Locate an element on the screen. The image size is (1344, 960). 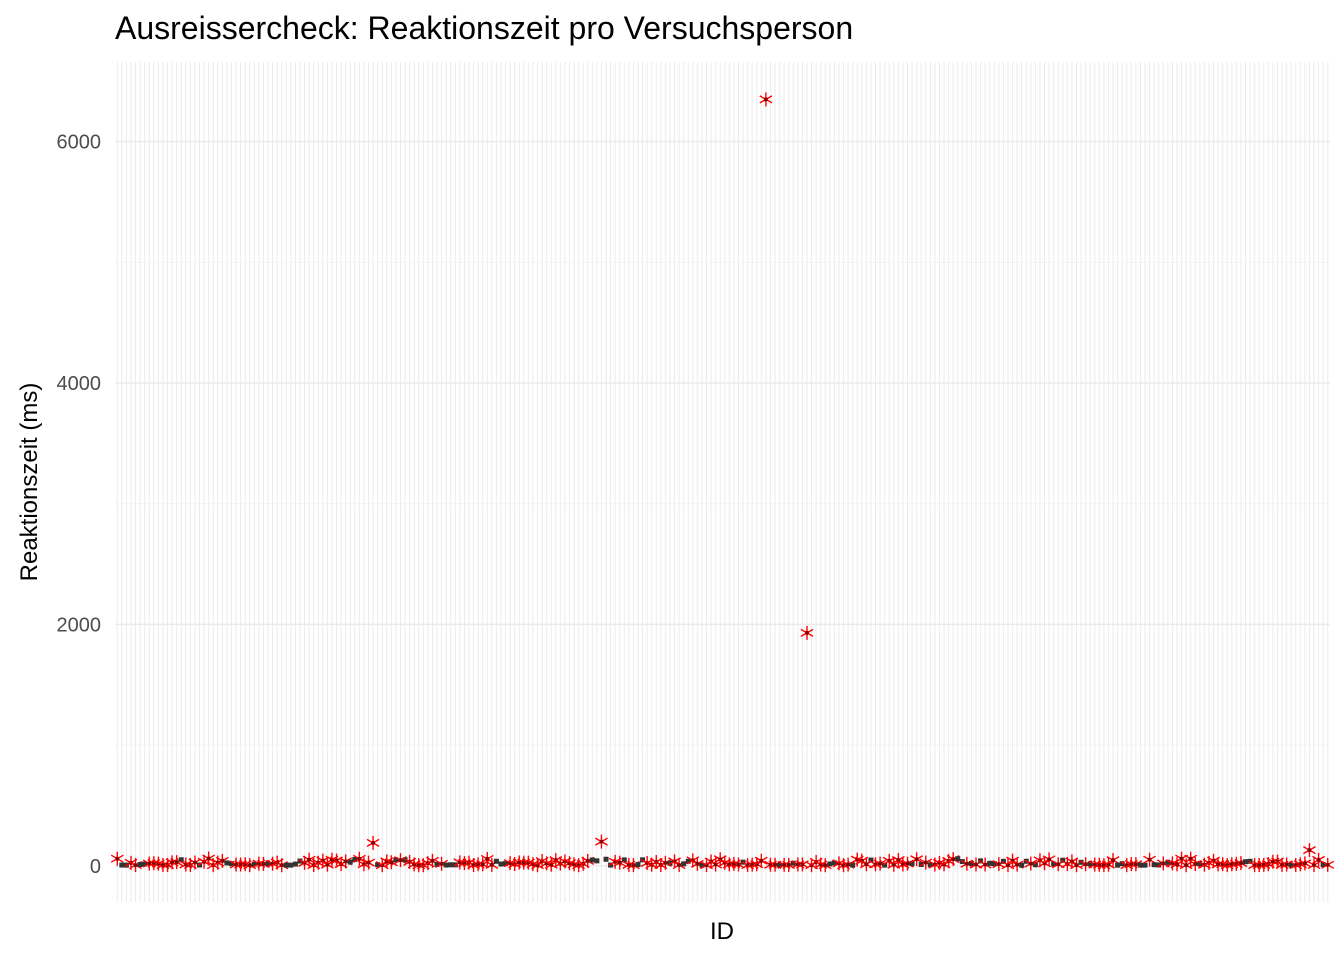
y-tick-label: 4000 is located at coordinates (79, 384).